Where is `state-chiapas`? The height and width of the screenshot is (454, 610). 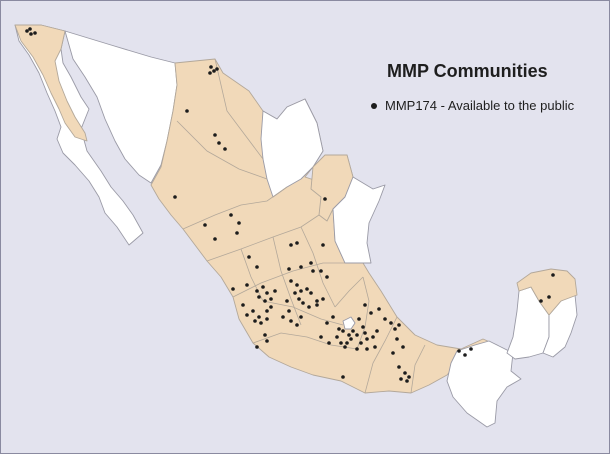
state-chiapas is located at coordinates (484, 384).